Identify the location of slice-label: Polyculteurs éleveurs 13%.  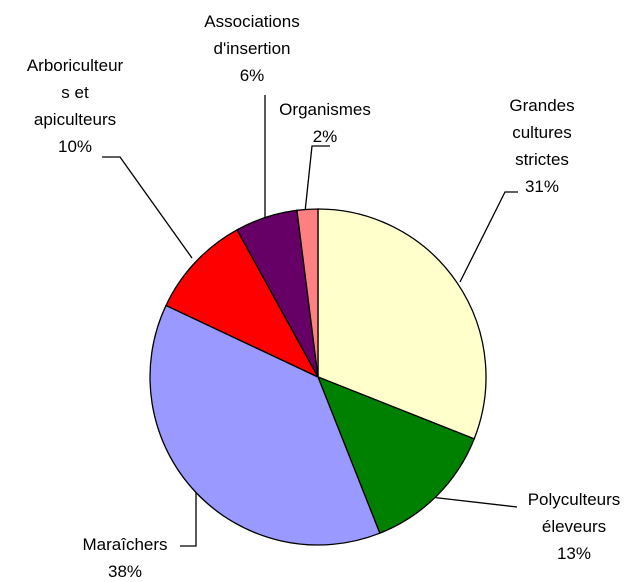
(574, 526).